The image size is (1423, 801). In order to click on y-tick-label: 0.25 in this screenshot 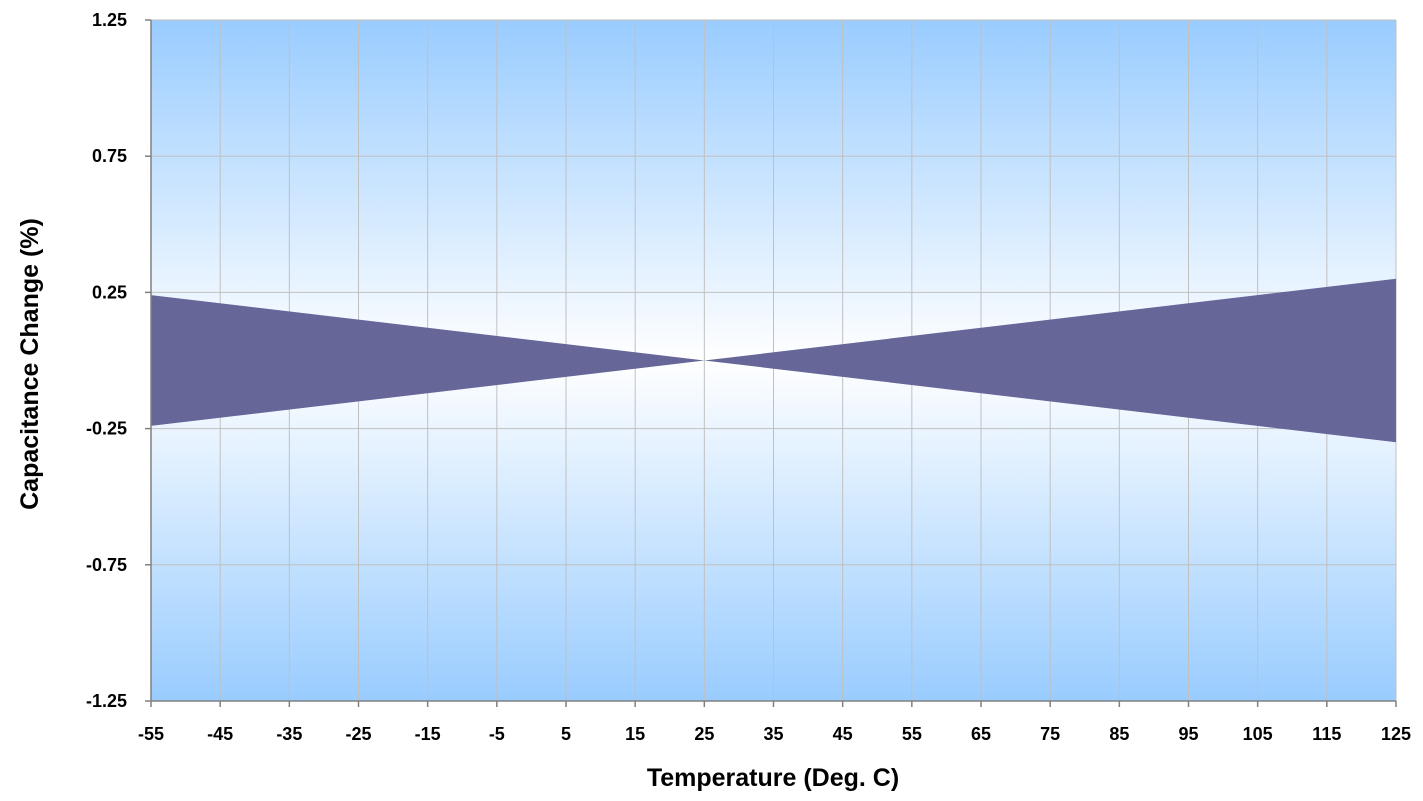, I will do `click(109, 292)`.